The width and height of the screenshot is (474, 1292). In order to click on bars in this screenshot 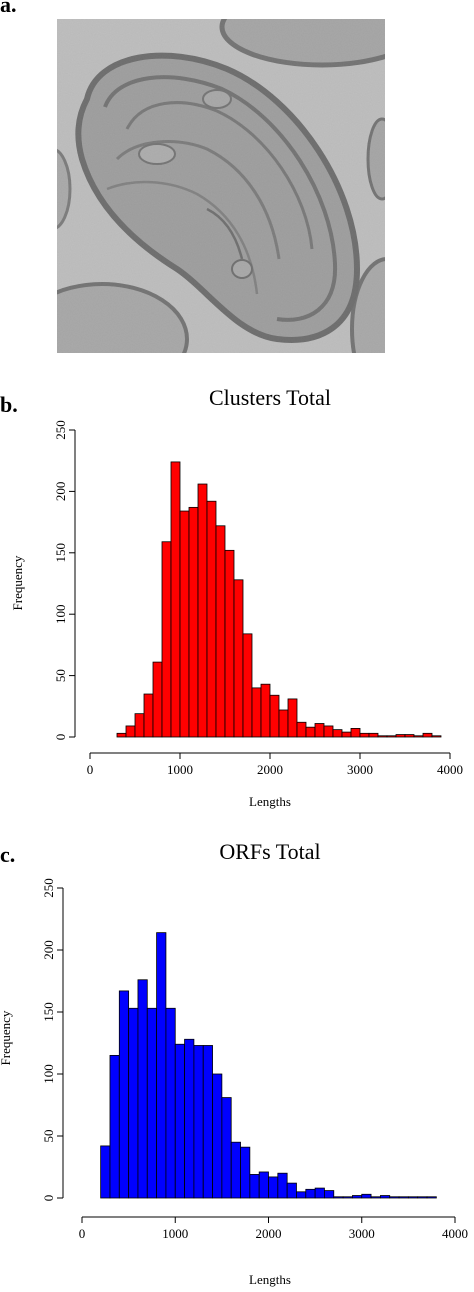, I will do `click(268, 1065)`.